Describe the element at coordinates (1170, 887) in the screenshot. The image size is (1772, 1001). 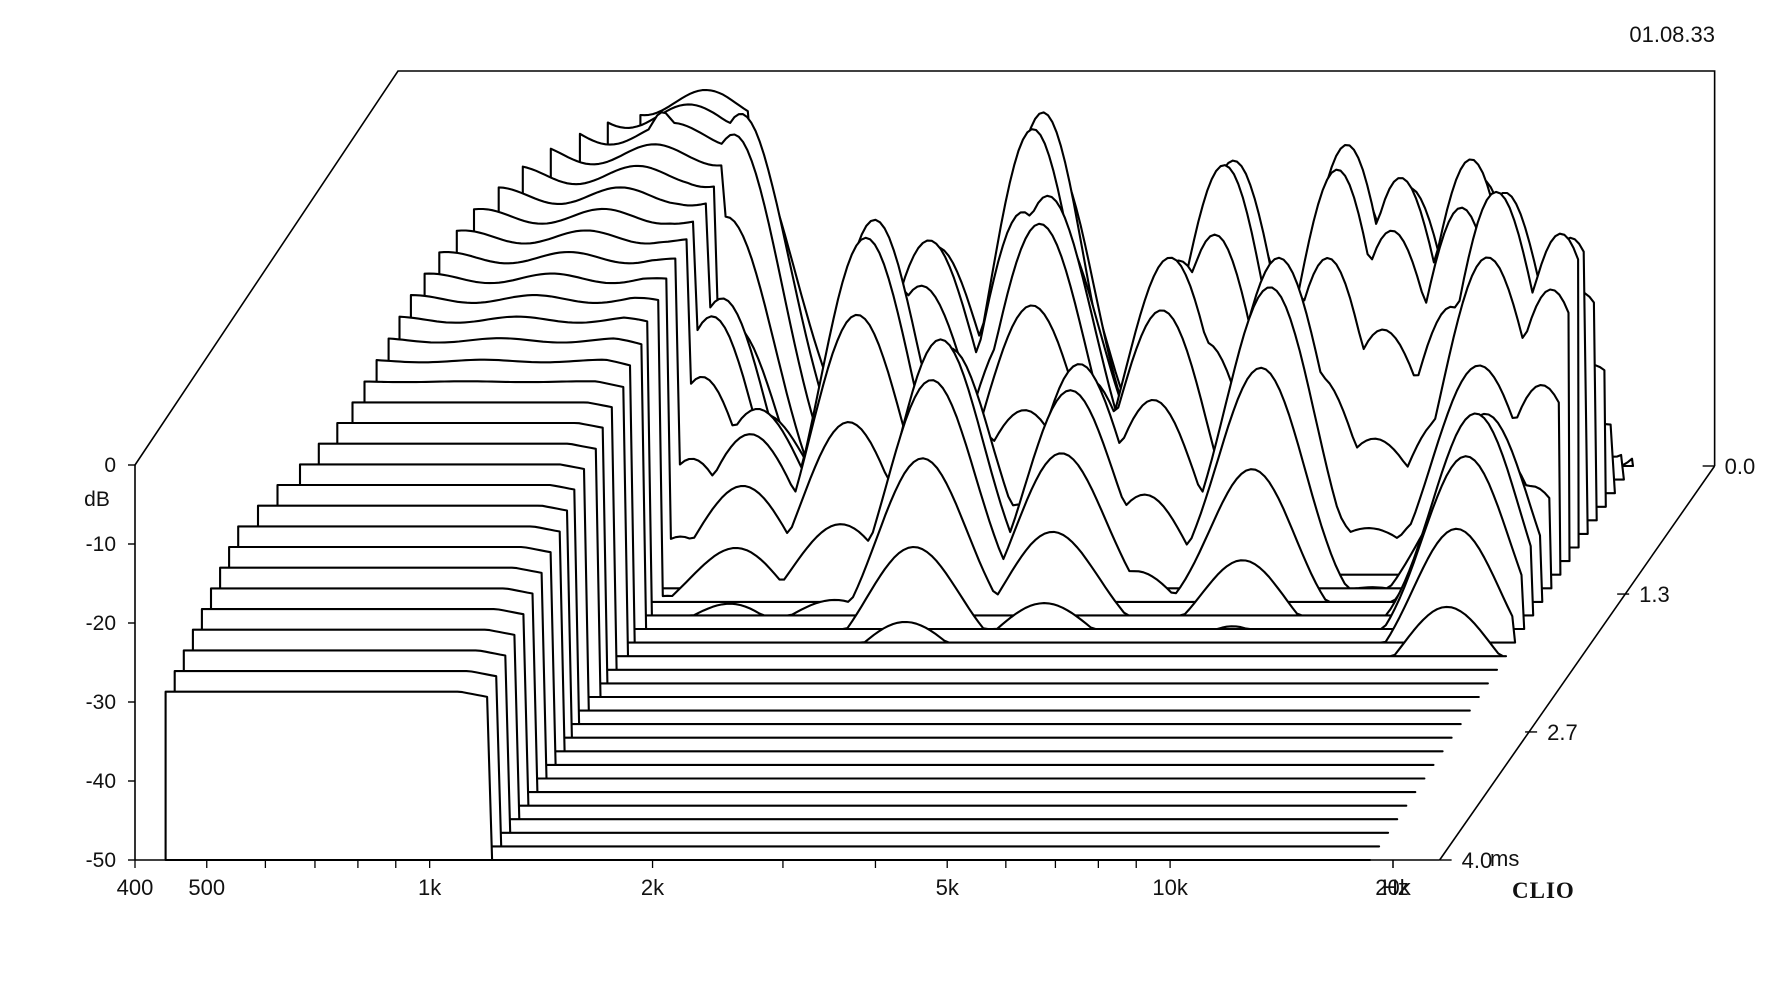
I see `x-tick-label: 10k` at that location.